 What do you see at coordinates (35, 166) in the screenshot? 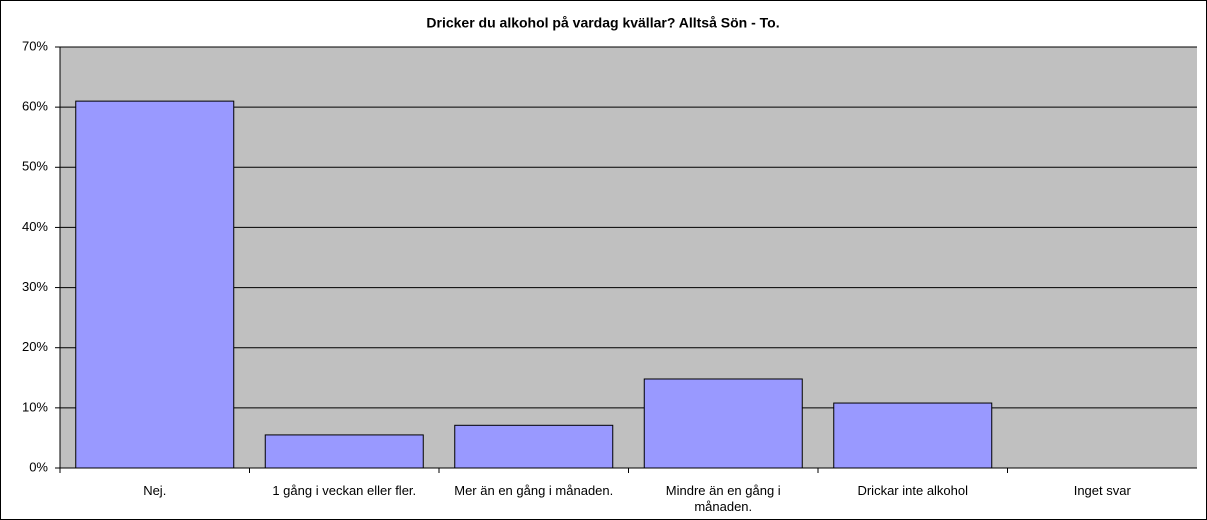
I see `y-tick-label: 50%` at bounding box center [35, 166].